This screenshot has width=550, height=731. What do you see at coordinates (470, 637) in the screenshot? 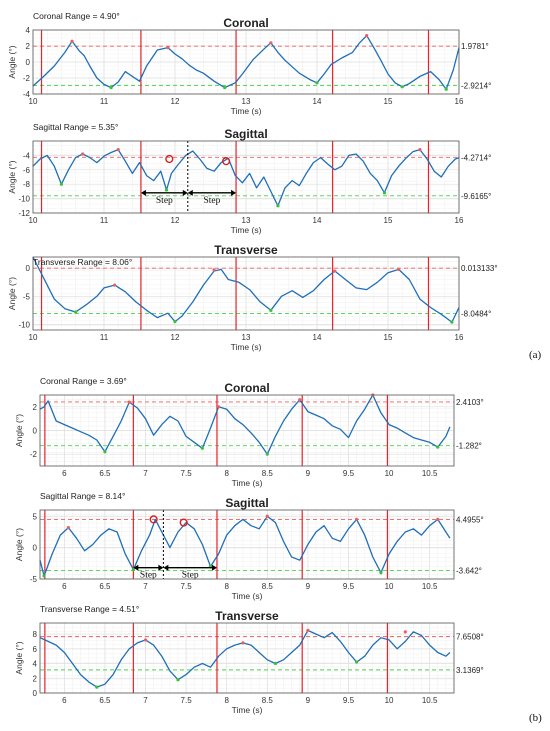
I see `upper-reference-label: 7.6508°` at bounding box center [470, 637].